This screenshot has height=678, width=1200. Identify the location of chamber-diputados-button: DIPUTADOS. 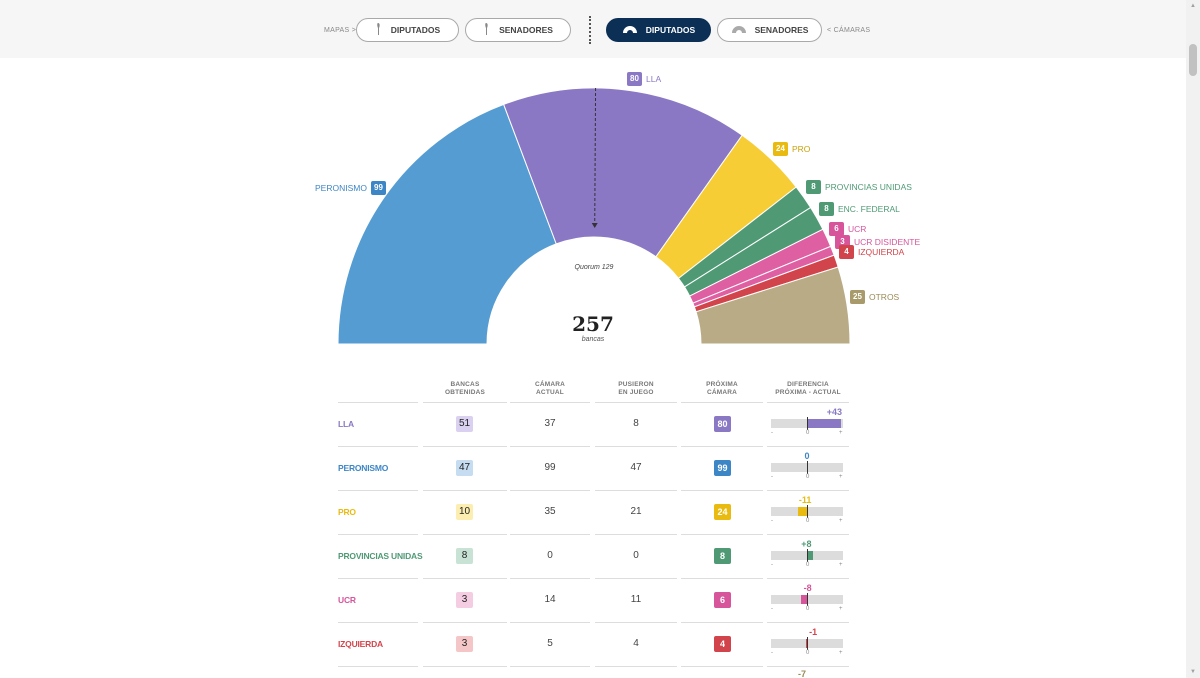
(658, 30).